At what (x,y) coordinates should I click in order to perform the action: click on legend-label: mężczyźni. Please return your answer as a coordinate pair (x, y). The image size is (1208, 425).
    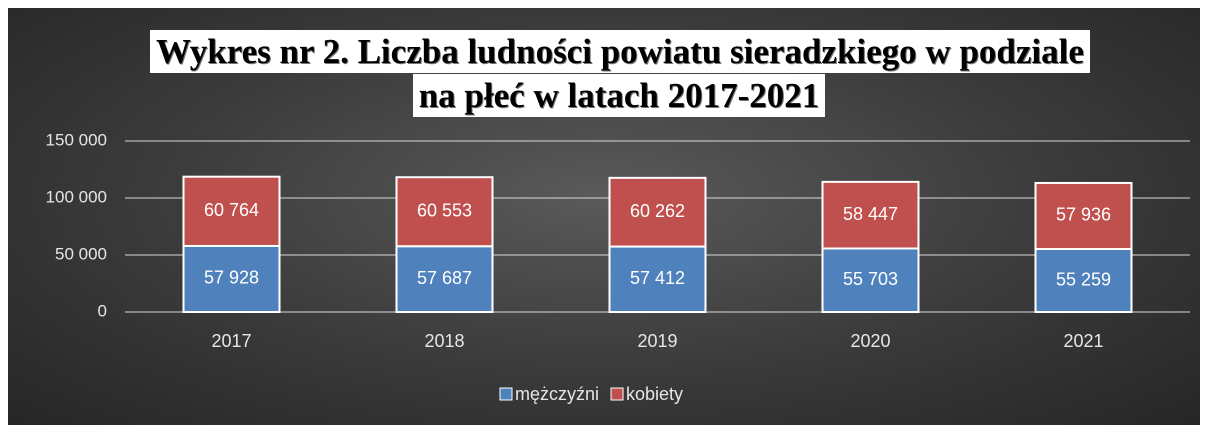
    Looking at the image, I should click on (557, 394).